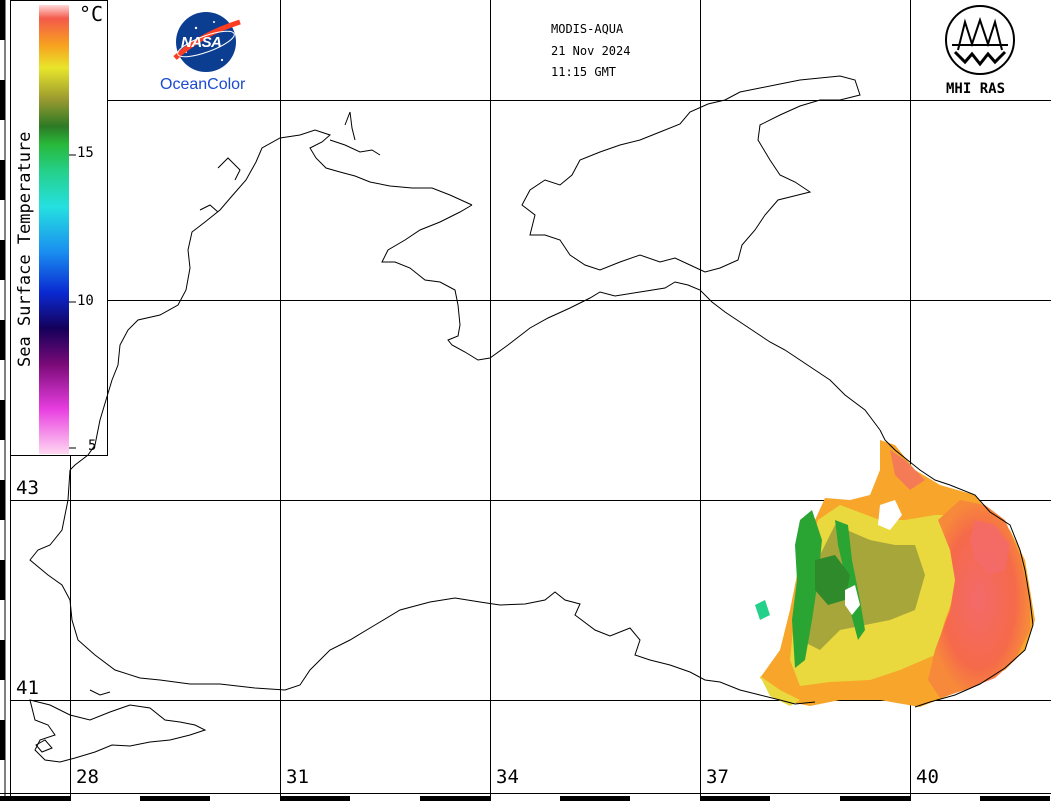 Image resolution: width=1051 pixels, height=801 pixels. What do you see at coordinates (27, 688) in the screenshot?
I see `lat-label-41: 41` at bounding box center [27, 688].